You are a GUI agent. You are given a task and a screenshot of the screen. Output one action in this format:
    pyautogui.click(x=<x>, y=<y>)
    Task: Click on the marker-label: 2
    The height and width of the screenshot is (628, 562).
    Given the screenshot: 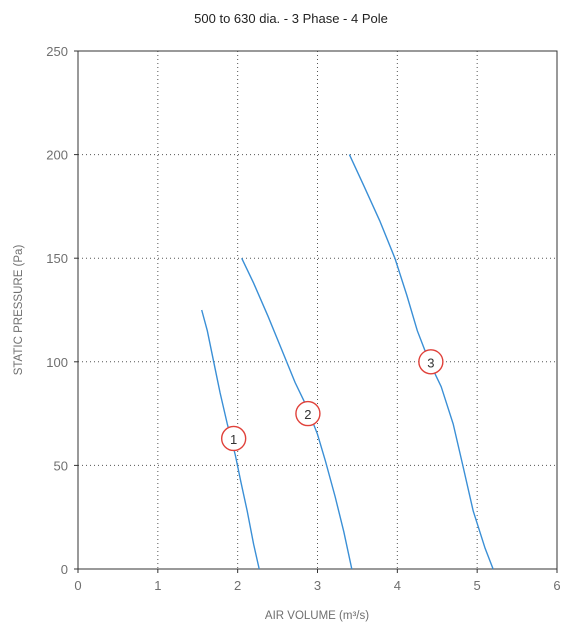 What is the action you would take?
    pyautogui.click(x=307, y=414)
    